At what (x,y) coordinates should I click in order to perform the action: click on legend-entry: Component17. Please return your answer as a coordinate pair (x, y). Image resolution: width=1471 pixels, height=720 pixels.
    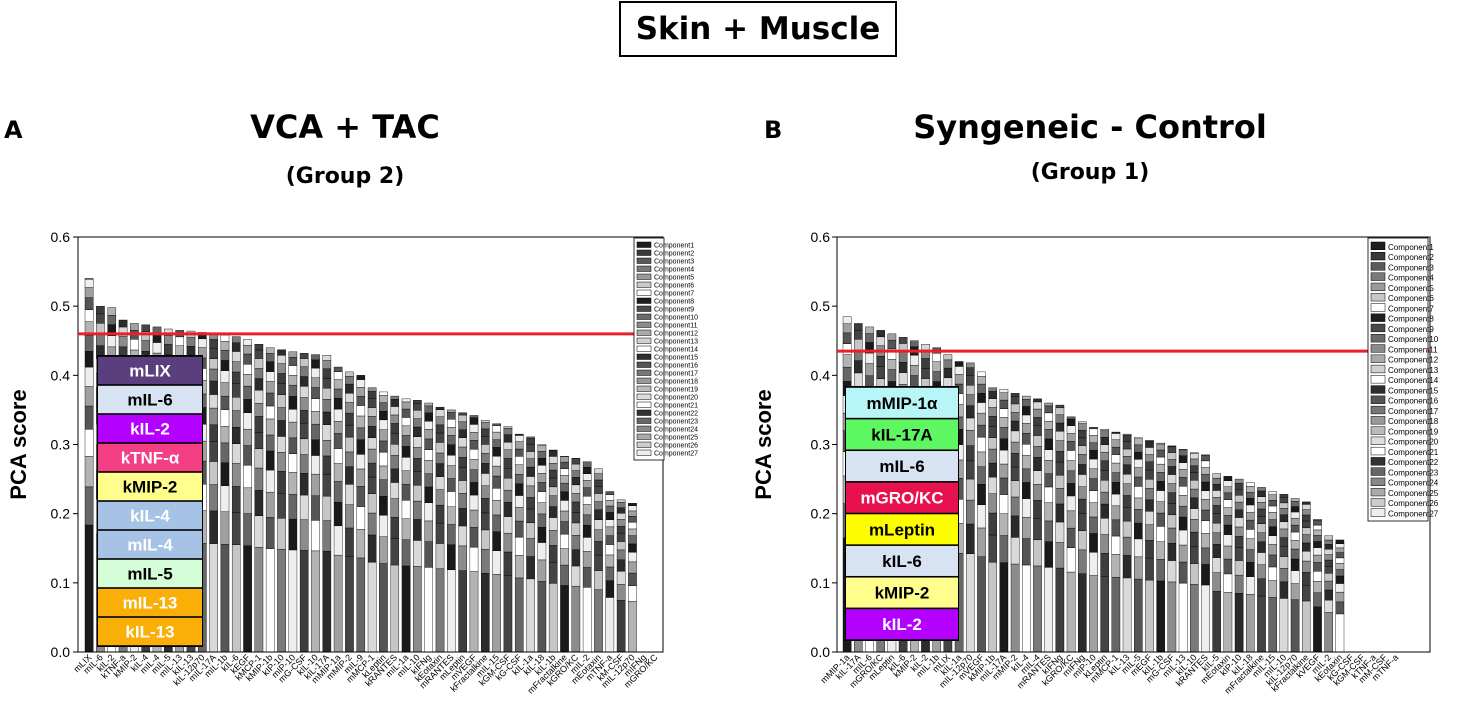
    Looking at the image, I should click on (676, 374).